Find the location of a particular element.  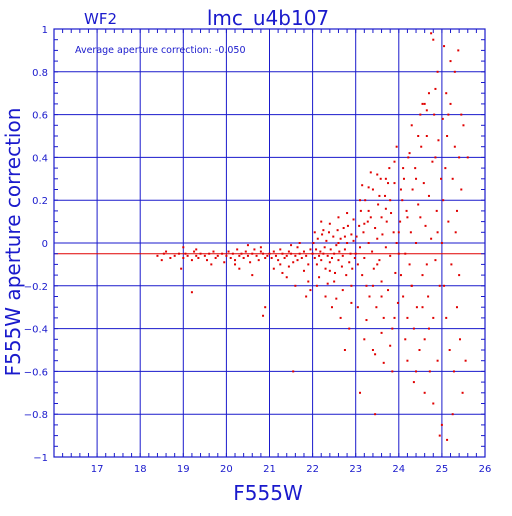

y-tick-label: 0.4 is located at coordinates (40, 158).